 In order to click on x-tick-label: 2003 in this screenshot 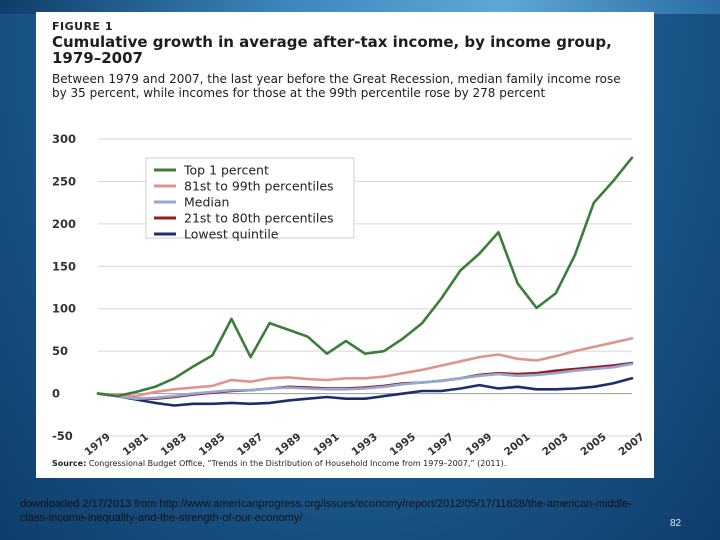, I will do `click(555, 444)`.